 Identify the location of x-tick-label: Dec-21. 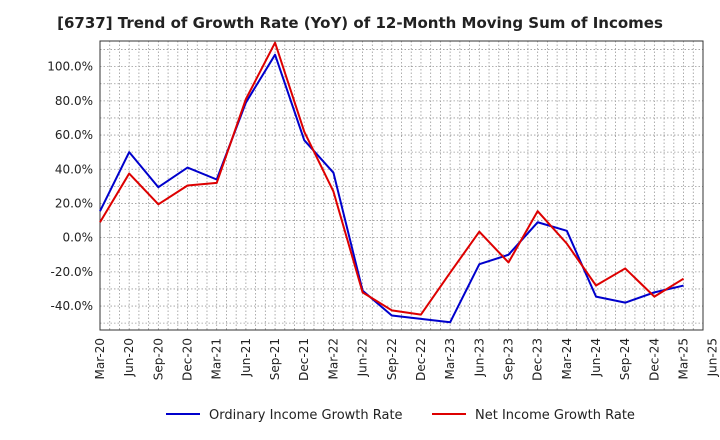
(304, 359).